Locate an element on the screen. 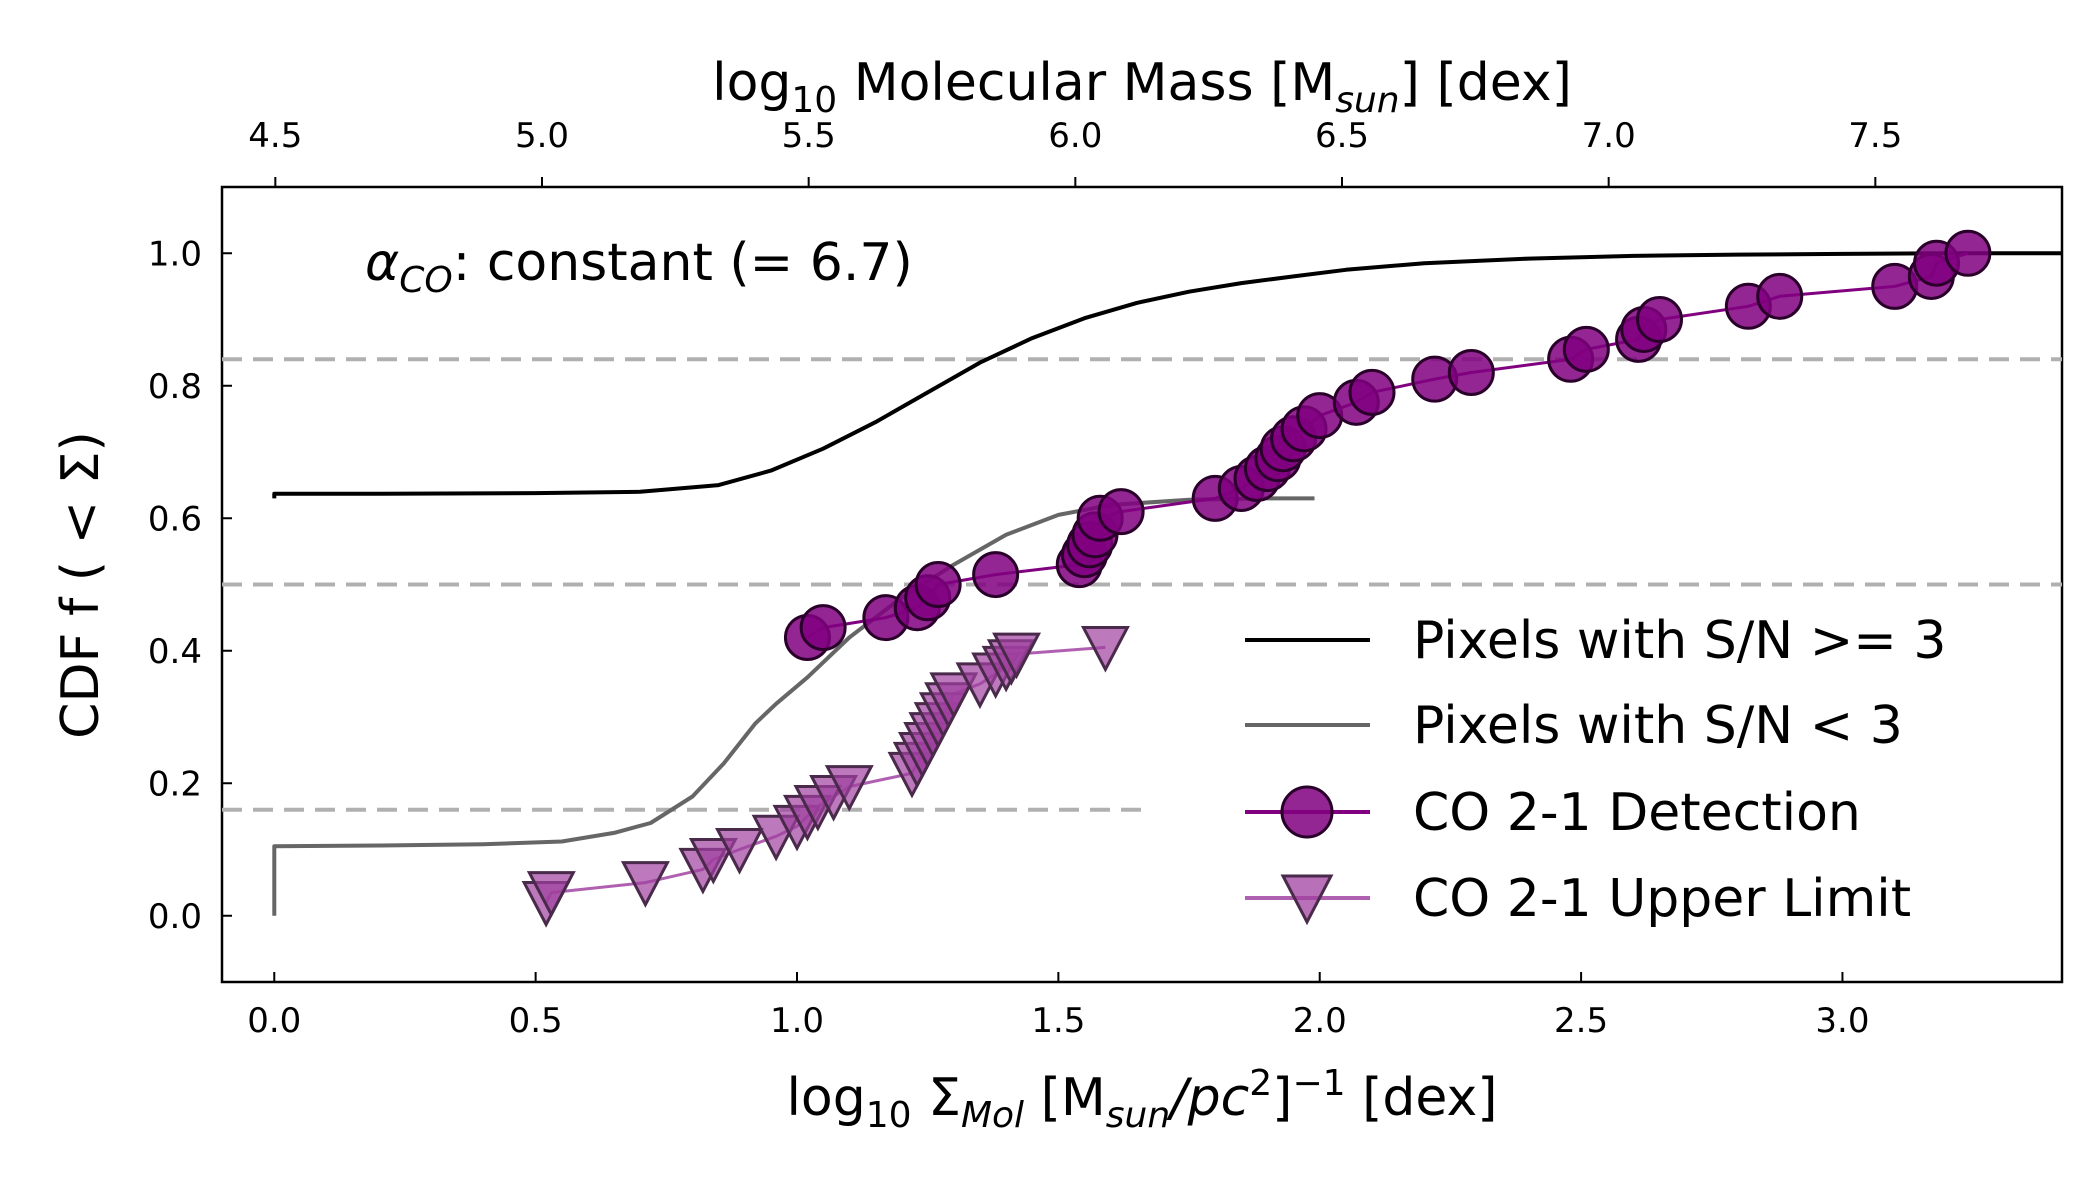  legend-label-detection: CO 2-1 Detection is located at coordinates (1637, 813).